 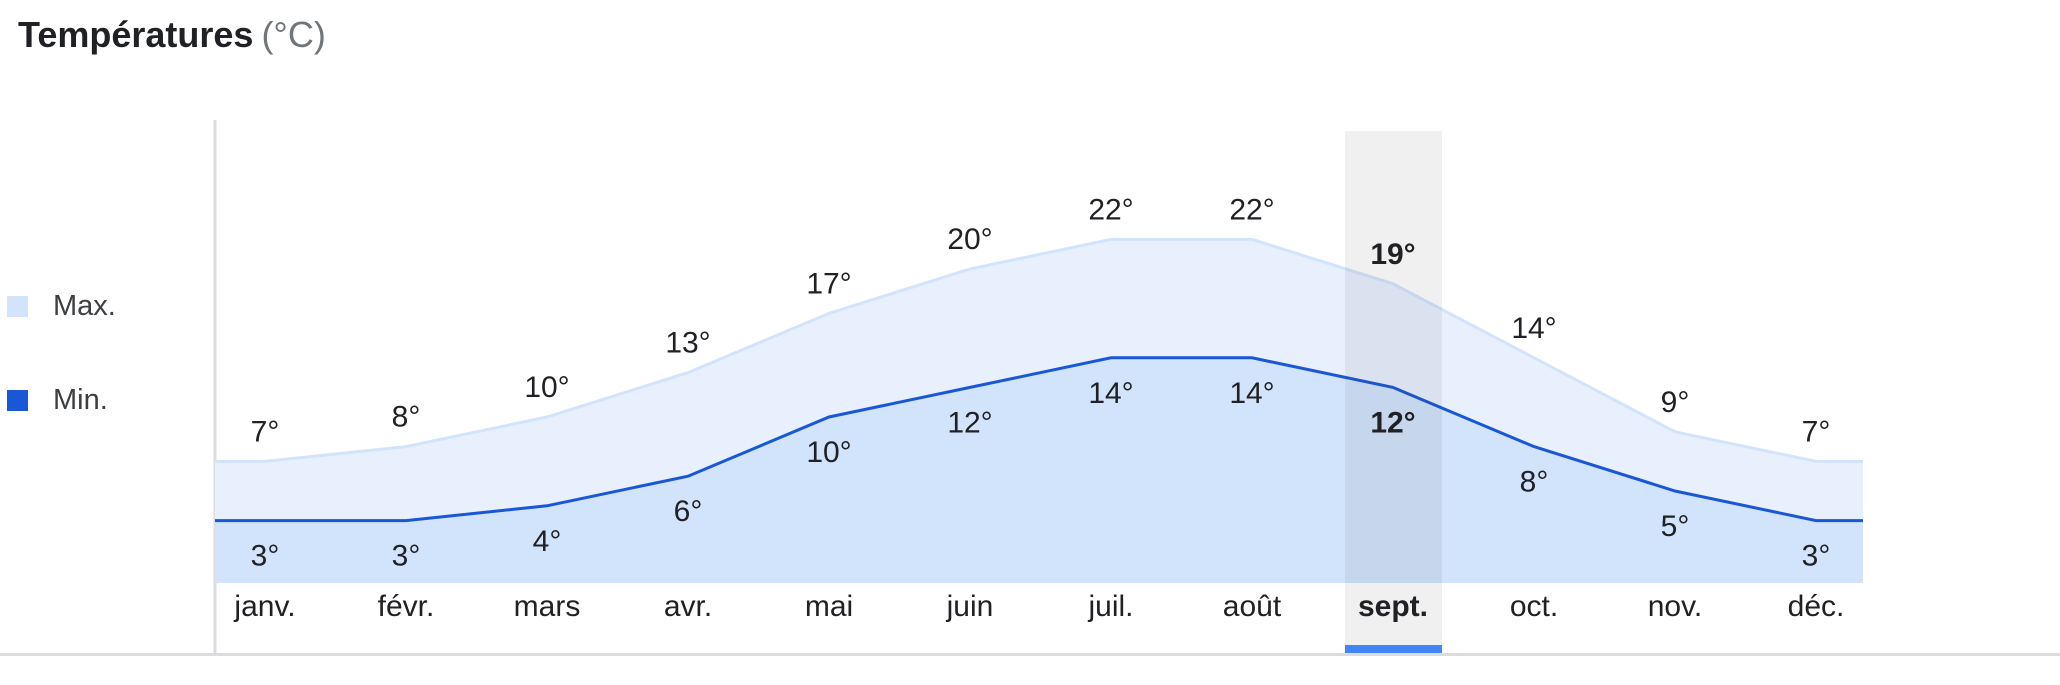 What do you see at coordinates (1816, 606) in the screenshot?
I see `month-tick-label: déc.` at bounding box center [1816, 606].